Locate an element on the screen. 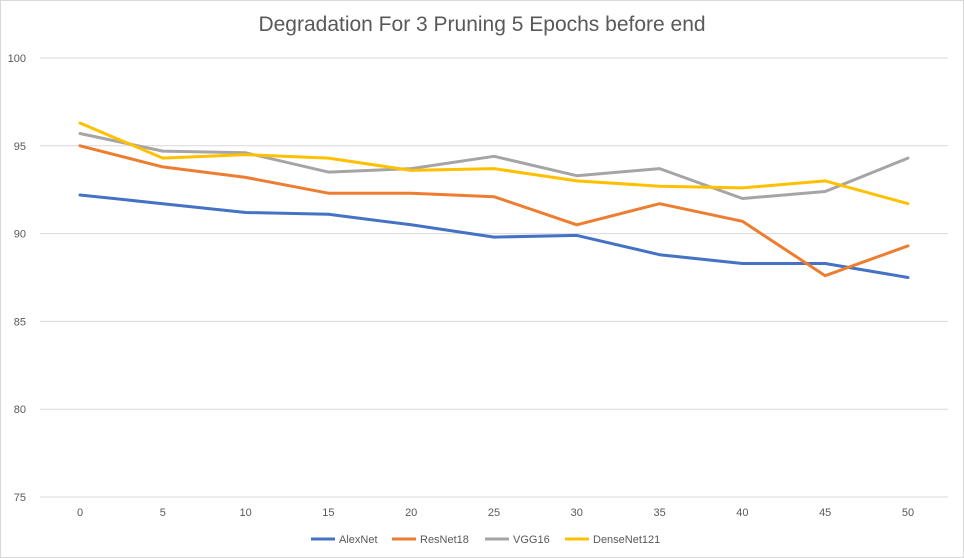 Image resolution: width=964 pixels, height=558 pixels. y-tick-label: 75 is located at coordinates (20, 498).